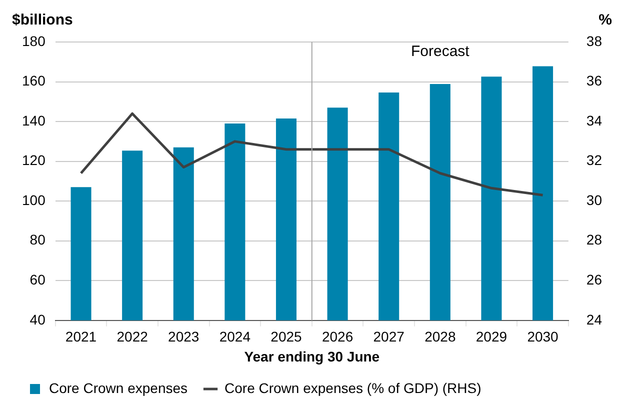 Image resolution: width=624 pixels, height=414 pixels. I want to click on y2-tick-label: 28, so click(594, 240).